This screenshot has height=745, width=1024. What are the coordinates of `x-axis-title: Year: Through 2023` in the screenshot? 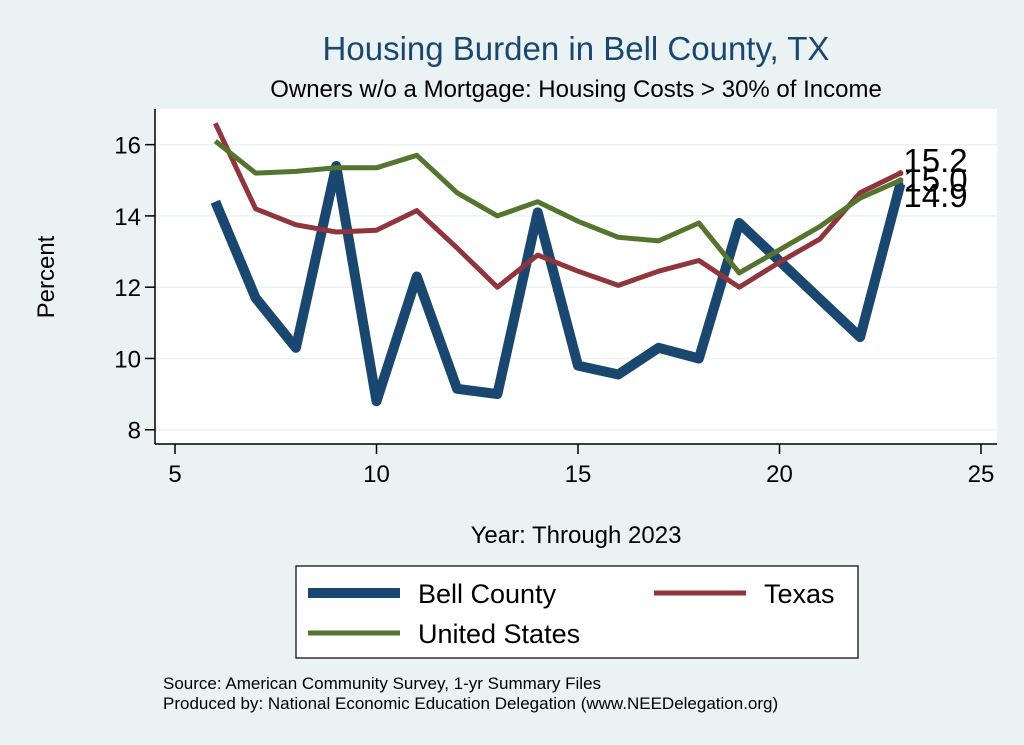 It's located at (576, 535).